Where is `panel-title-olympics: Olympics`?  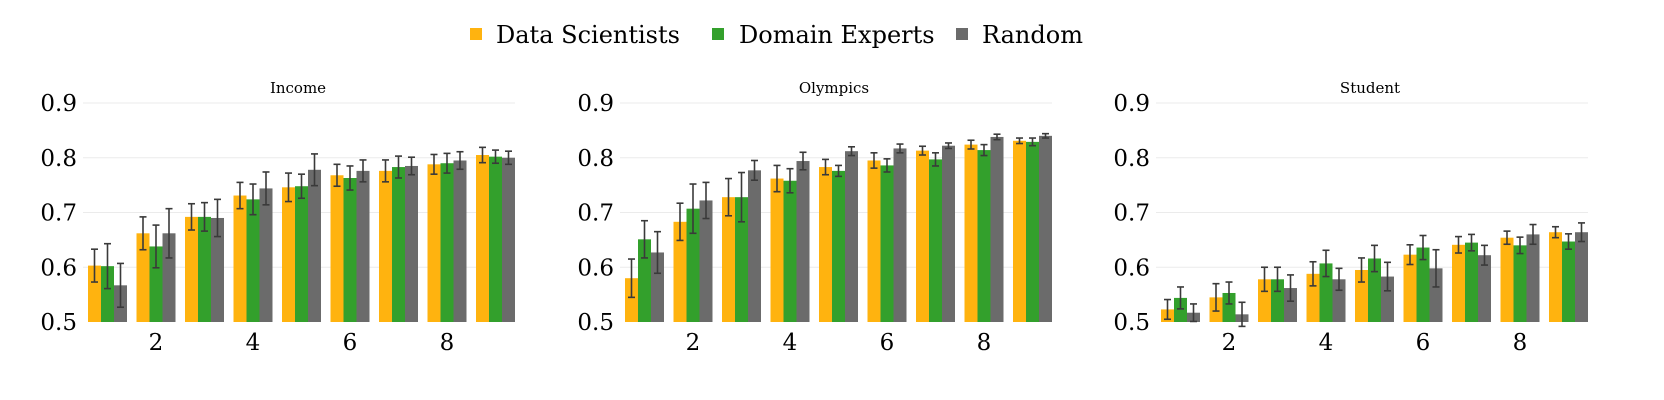 panel-title-olympics: Olympics is located at coordinates (834, 88).